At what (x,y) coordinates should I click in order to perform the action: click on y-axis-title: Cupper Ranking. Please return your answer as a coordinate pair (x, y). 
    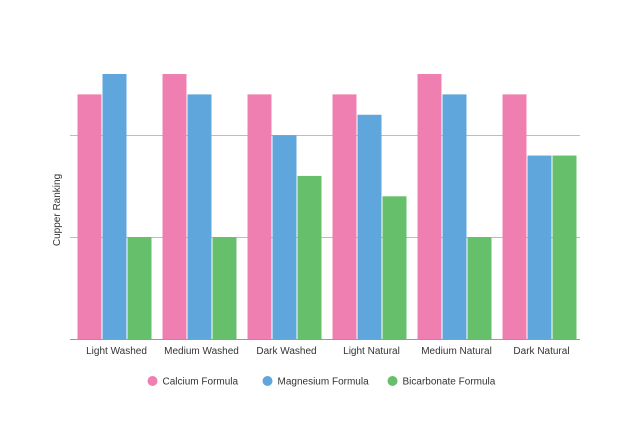
    Looking at the image, I should click on (57, 210).